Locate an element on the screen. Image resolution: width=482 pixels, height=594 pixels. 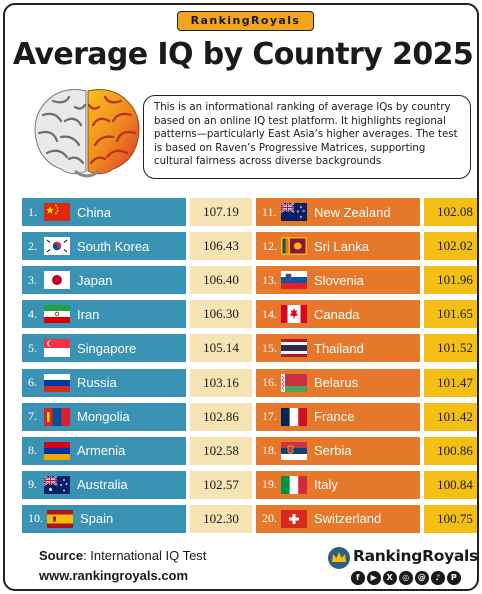
iq-value: 102.58 is located at coordinates (221, 450).